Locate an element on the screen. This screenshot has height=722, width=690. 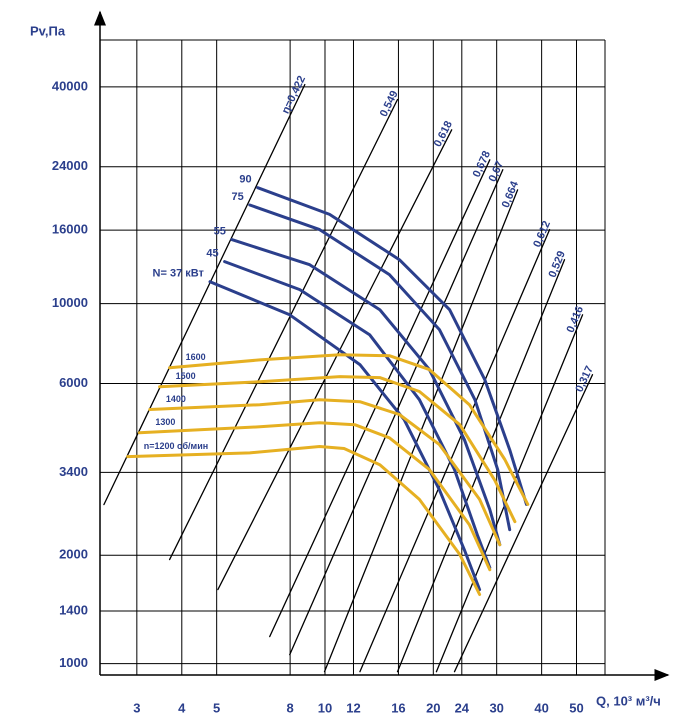
x-tick-label: 30 is located at coordinates (496, 707).